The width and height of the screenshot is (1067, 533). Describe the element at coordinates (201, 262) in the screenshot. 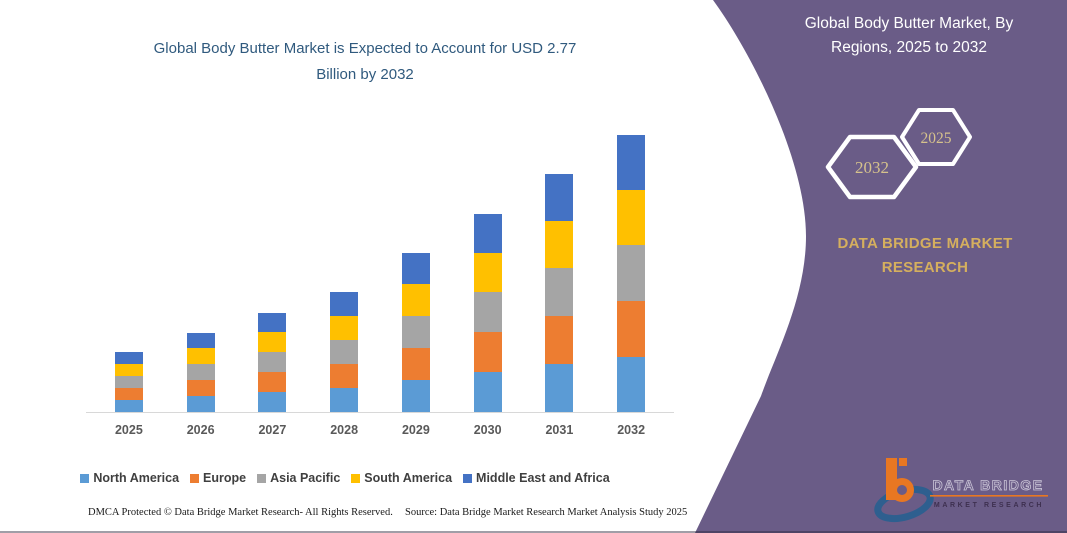

I see `bar-column-2026` at that location.